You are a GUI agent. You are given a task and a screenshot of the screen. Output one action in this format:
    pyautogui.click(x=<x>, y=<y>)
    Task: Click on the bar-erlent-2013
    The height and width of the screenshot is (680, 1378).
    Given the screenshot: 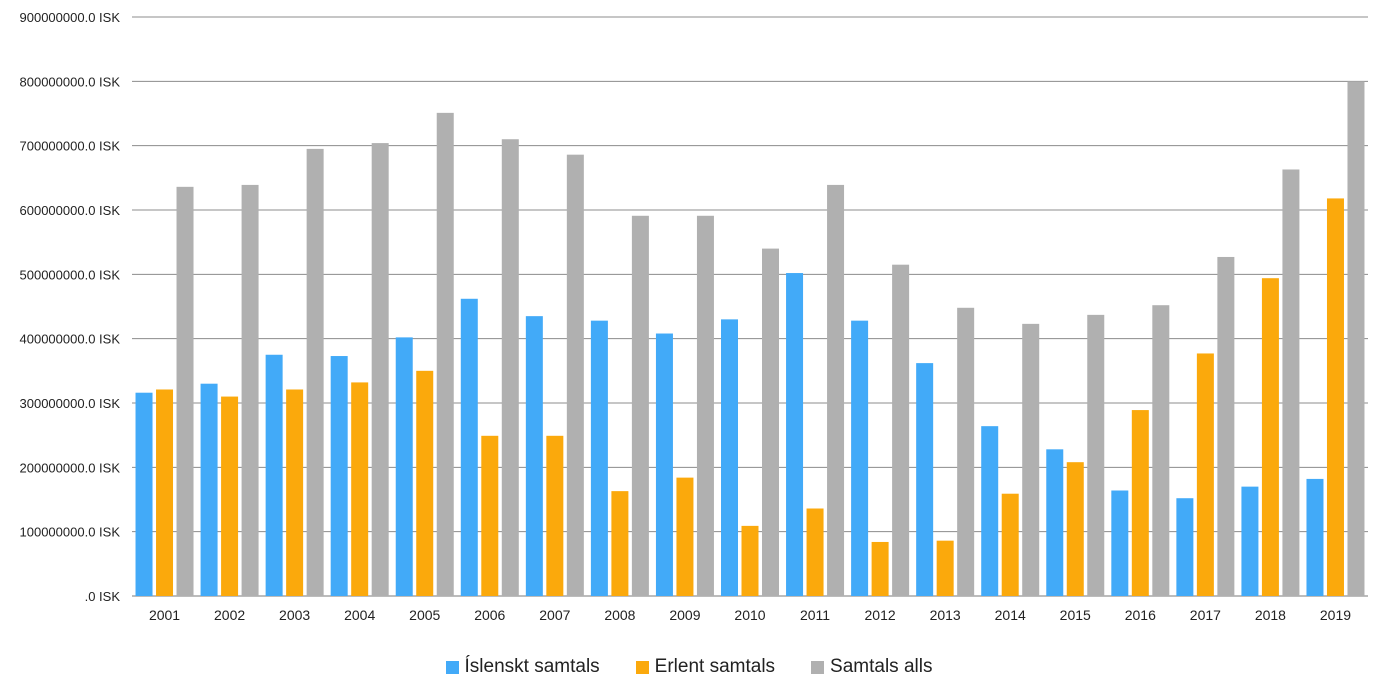 What is the action you would take?
    pyautogui.click(x=945, y=568)
    